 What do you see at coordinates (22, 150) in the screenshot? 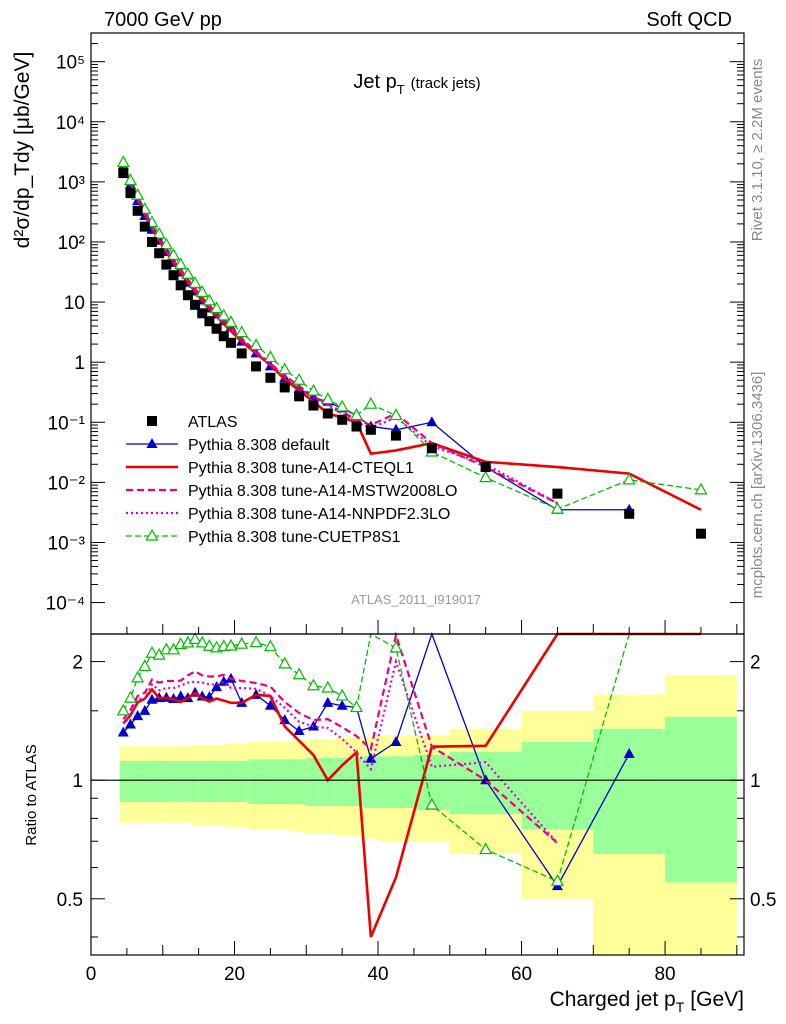
I see `y-axis-label-main: d²σ/dp_Tdy [μb/GeV]` at bounding box center [22, 150].